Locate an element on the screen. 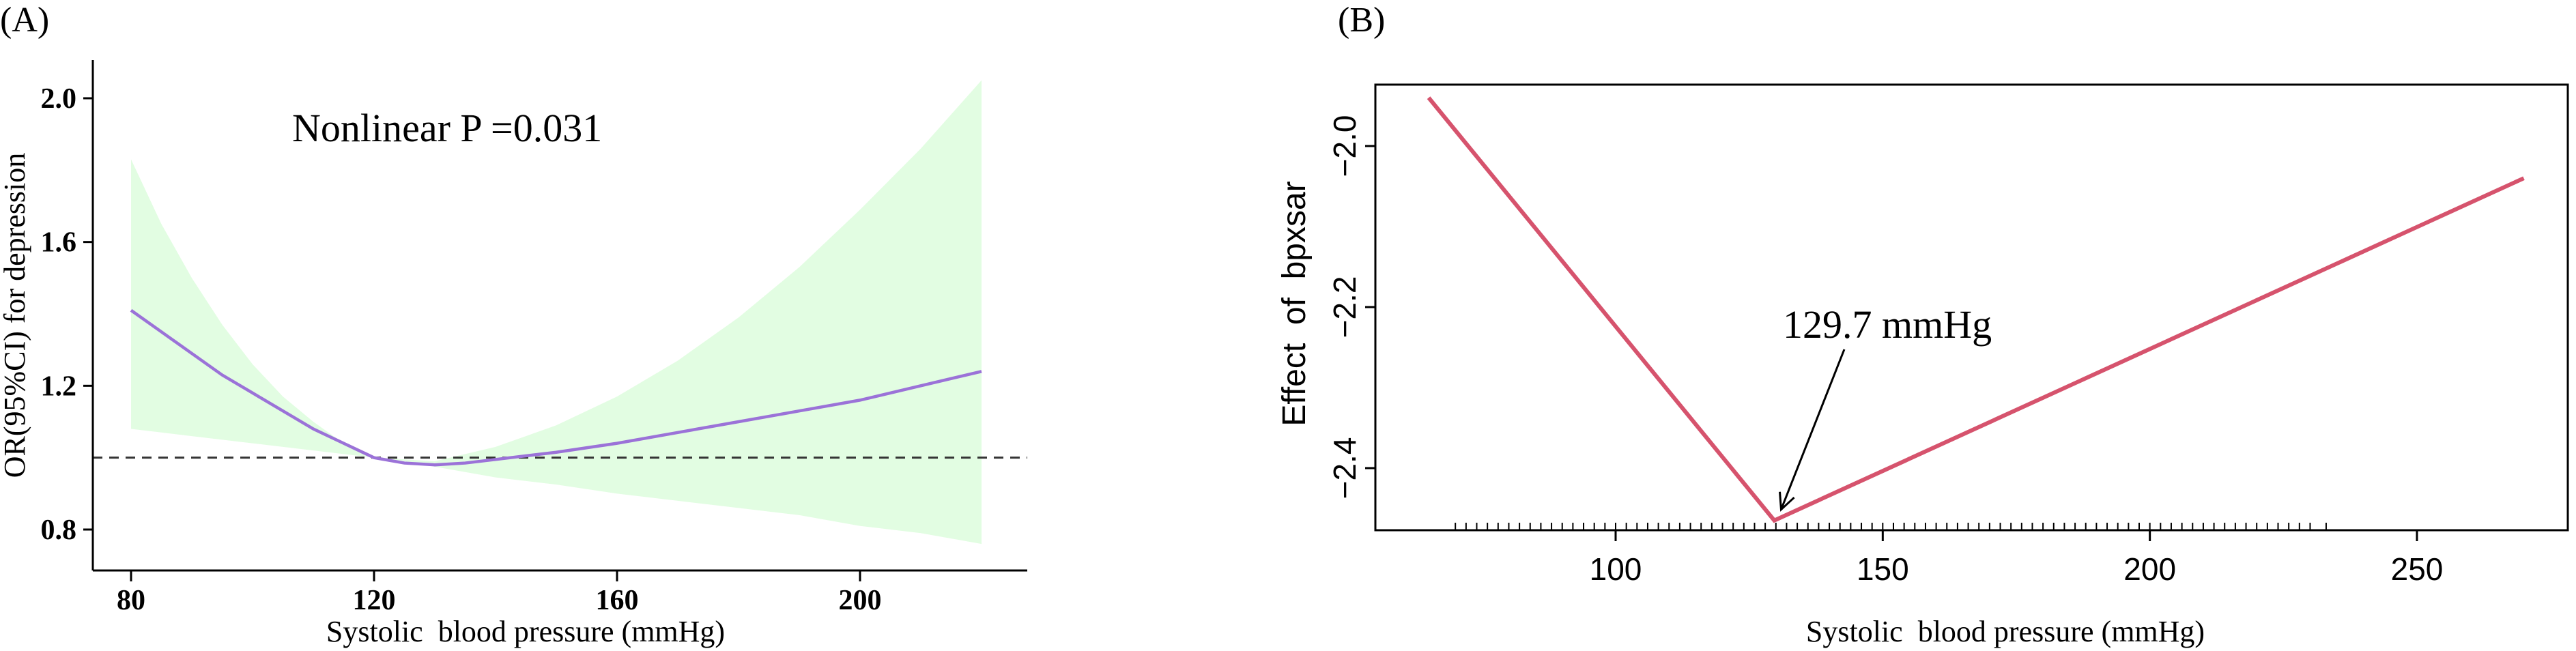 The width and height of the screenshot is (2576, 651). panel-b-annotation: 129.7 mmHg is located at coordinates (1887, 324).